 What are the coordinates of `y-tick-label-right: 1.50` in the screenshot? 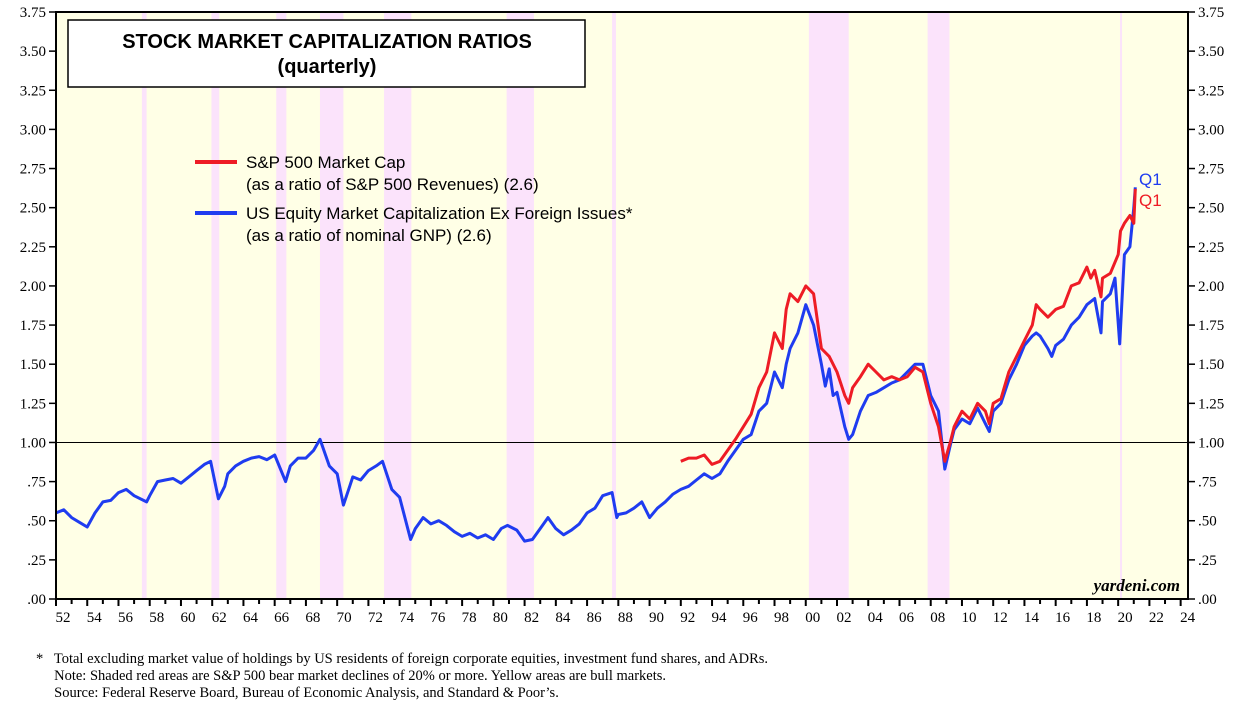 It's located at (1211, 365).